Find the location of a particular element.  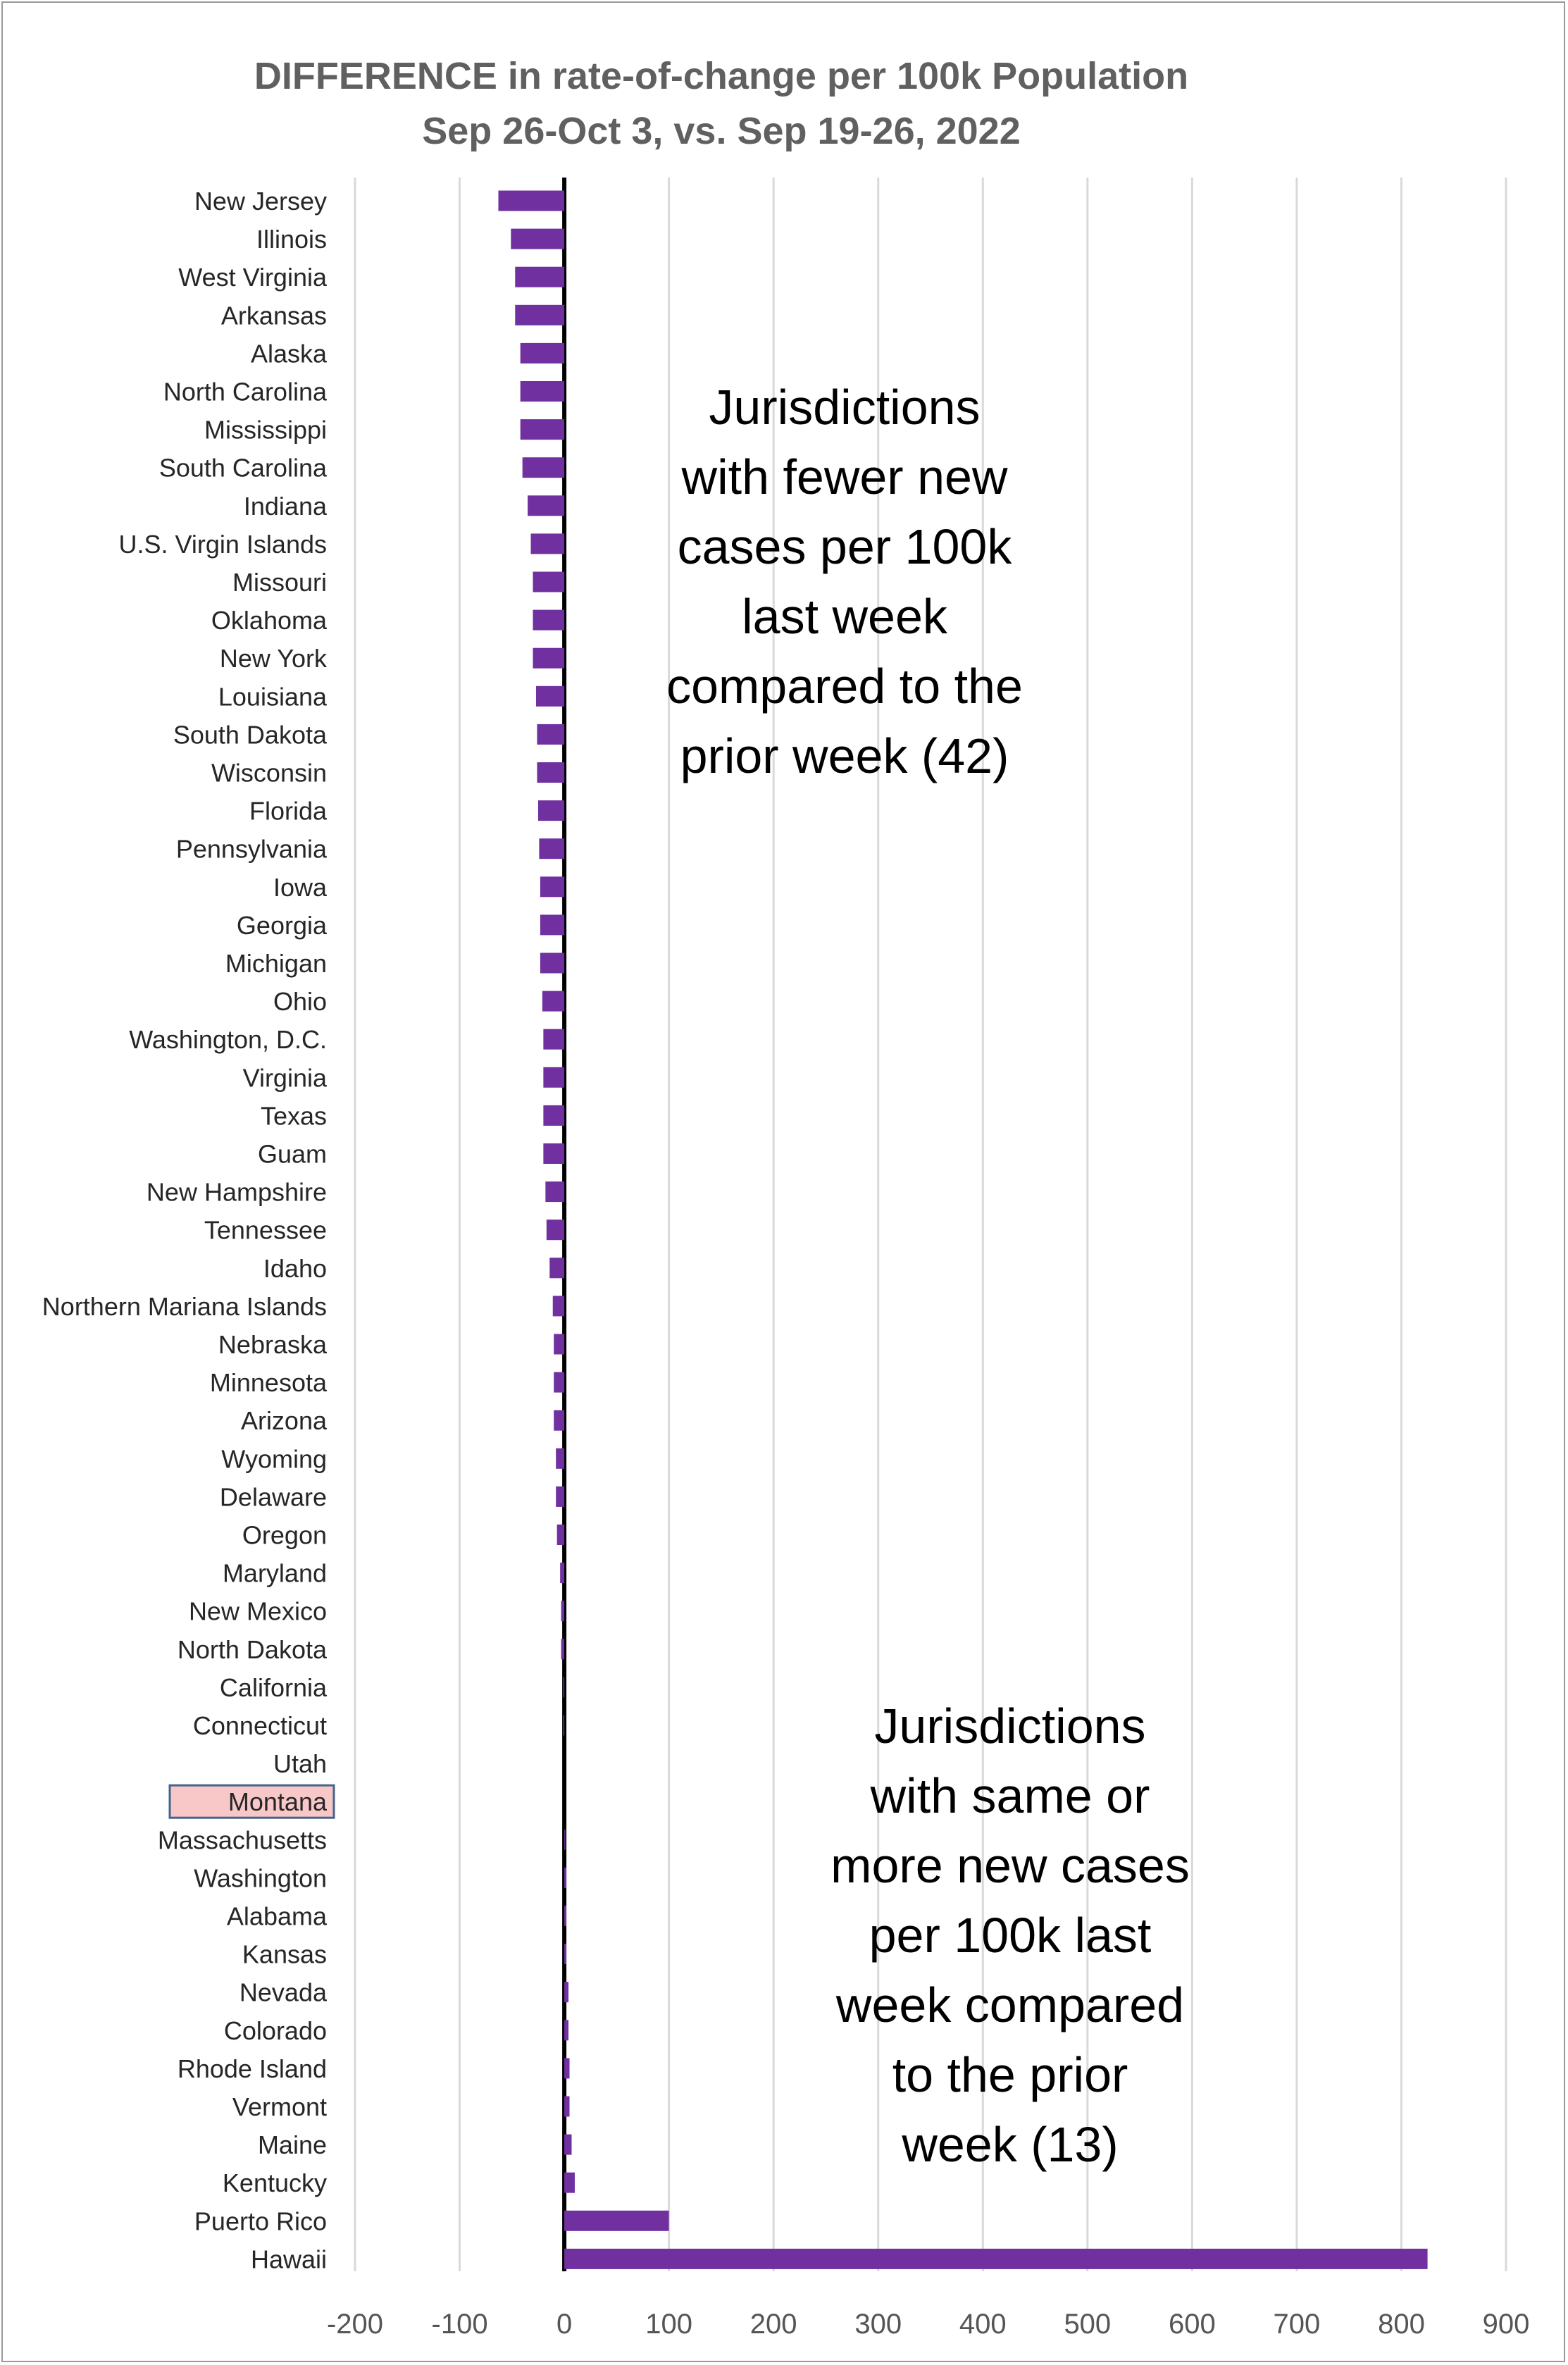

annotation-line: to the prior is located at coordinates (1010, 2074).